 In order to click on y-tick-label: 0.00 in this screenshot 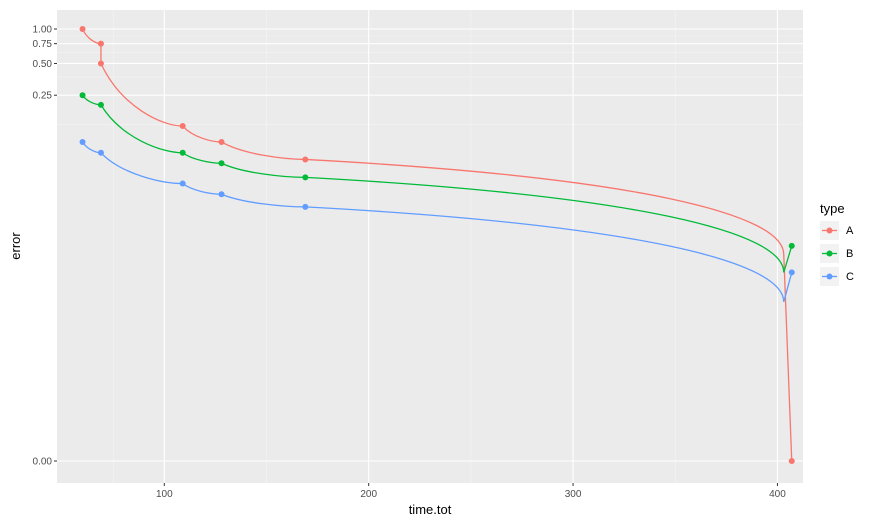, I will do `click(43, 462)`.